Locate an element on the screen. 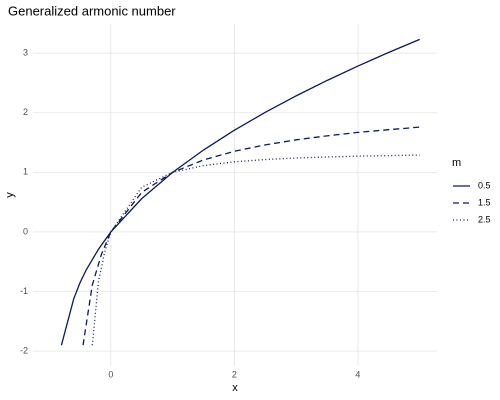 The height and width of the screenshot is (400, 500). x-axis-title: x is located at coordinates (235, 388).